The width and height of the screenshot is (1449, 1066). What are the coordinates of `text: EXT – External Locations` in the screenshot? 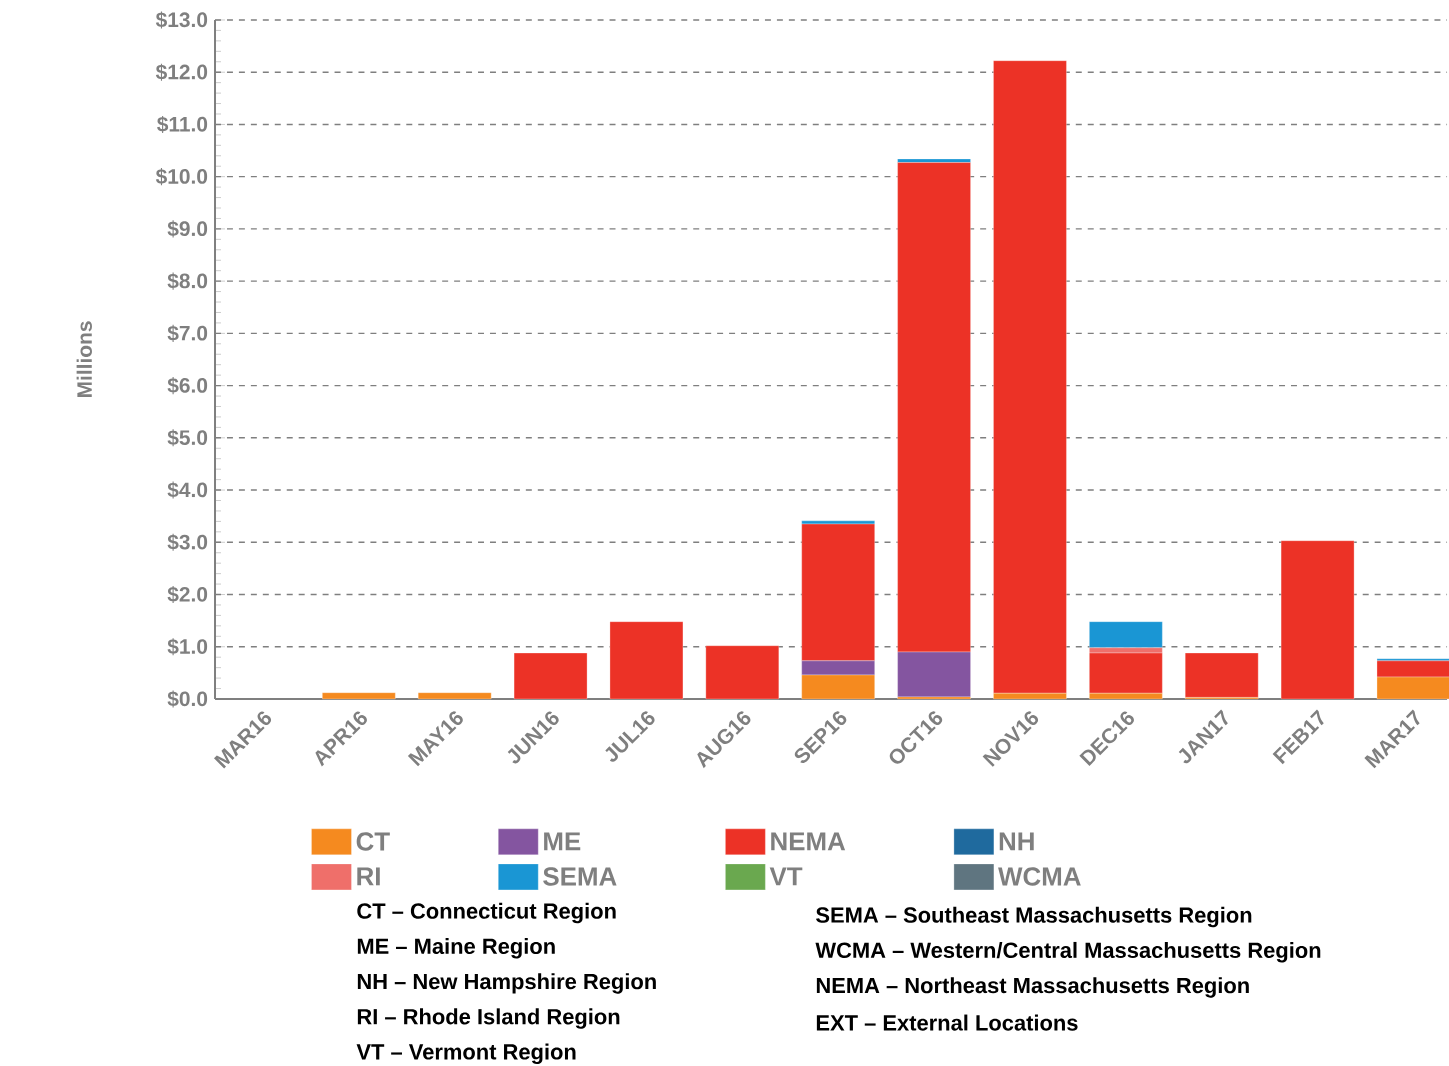 It's located at (947, 1022).